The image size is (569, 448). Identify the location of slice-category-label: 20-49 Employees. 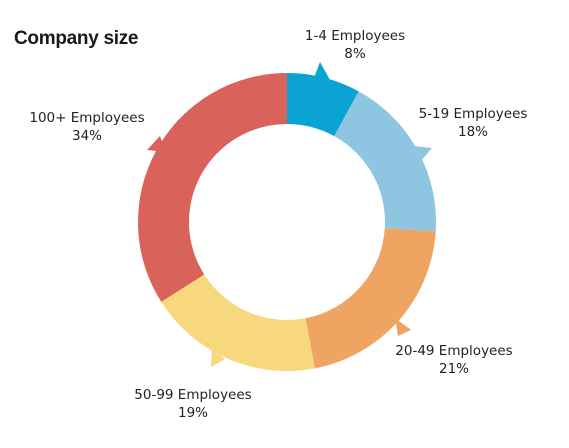
(454, 351).